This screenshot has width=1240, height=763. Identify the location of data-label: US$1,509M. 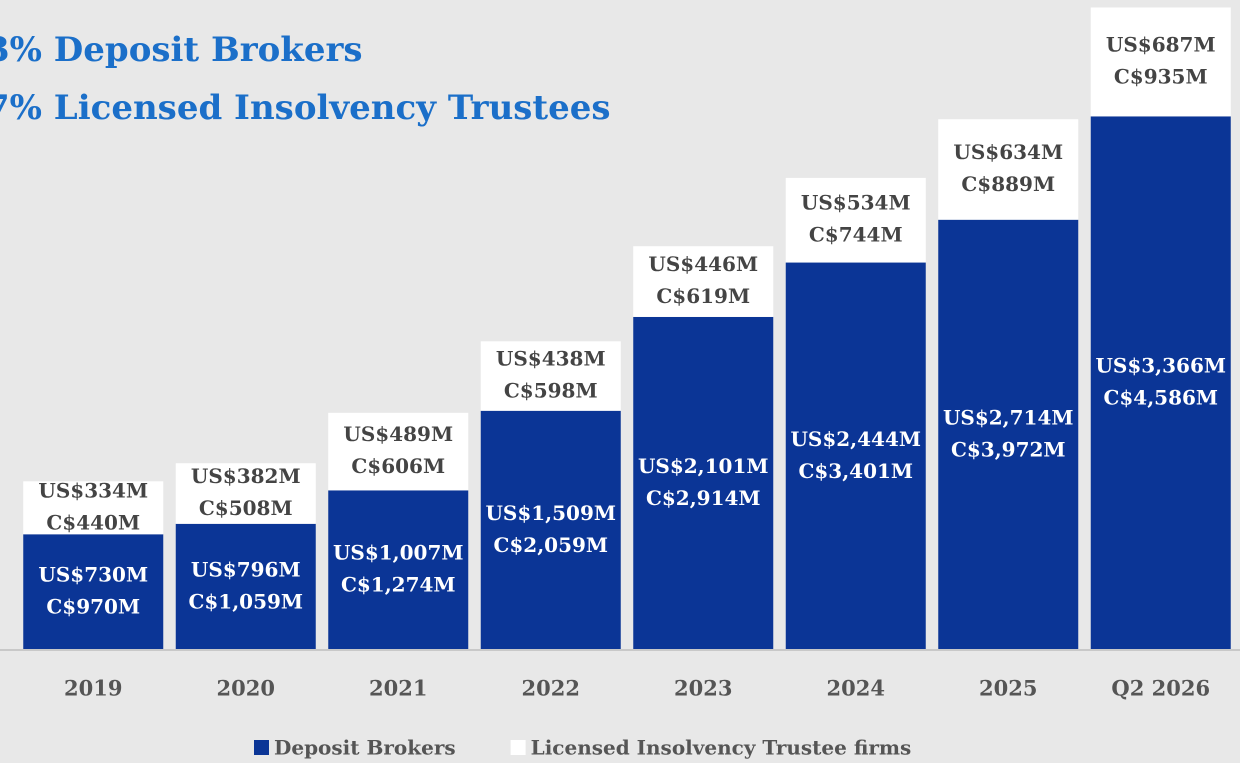
(550, 513).